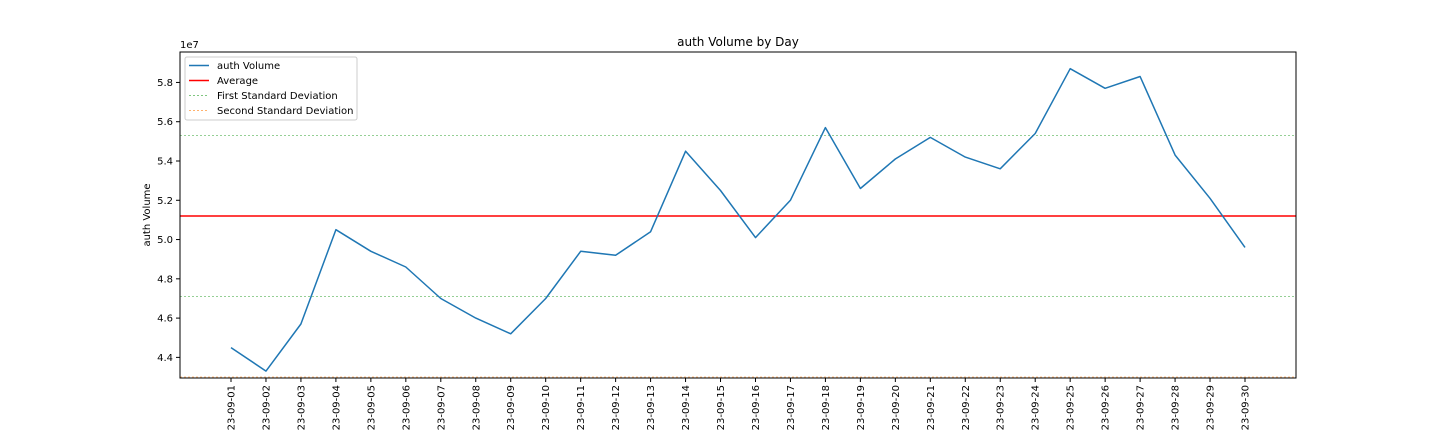 The height and width of the screenshot is (432, 1440). I want to click on y-axis-offset-label: 1e7, so click(189, 45).